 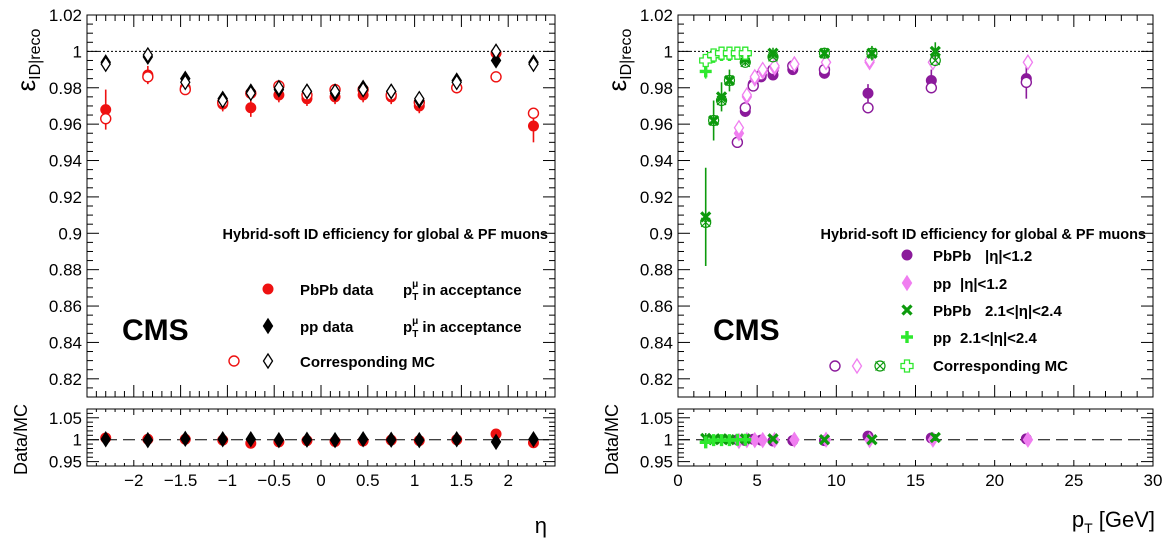 I want to click on ratio-plot-frame, so click(x=321, y=437).